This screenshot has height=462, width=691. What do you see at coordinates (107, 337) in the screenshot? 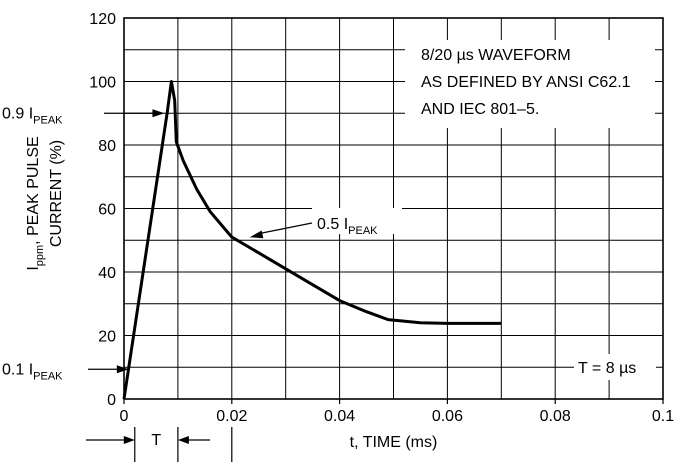
I see `y-tick-label: 20` at bounding box center [107, 337].